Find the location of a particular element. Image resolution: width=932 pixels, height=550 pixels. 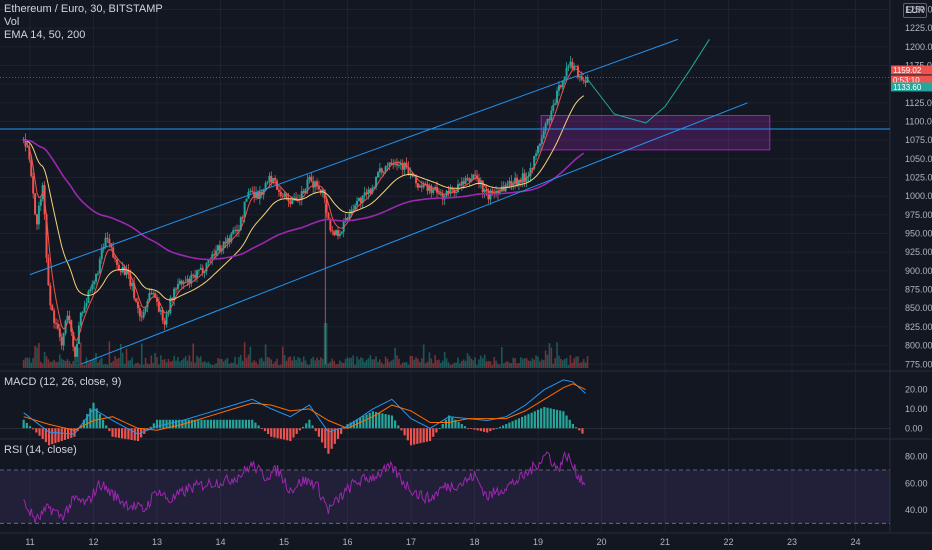

volume-legend: Vol is located at coordinates (12, 22).